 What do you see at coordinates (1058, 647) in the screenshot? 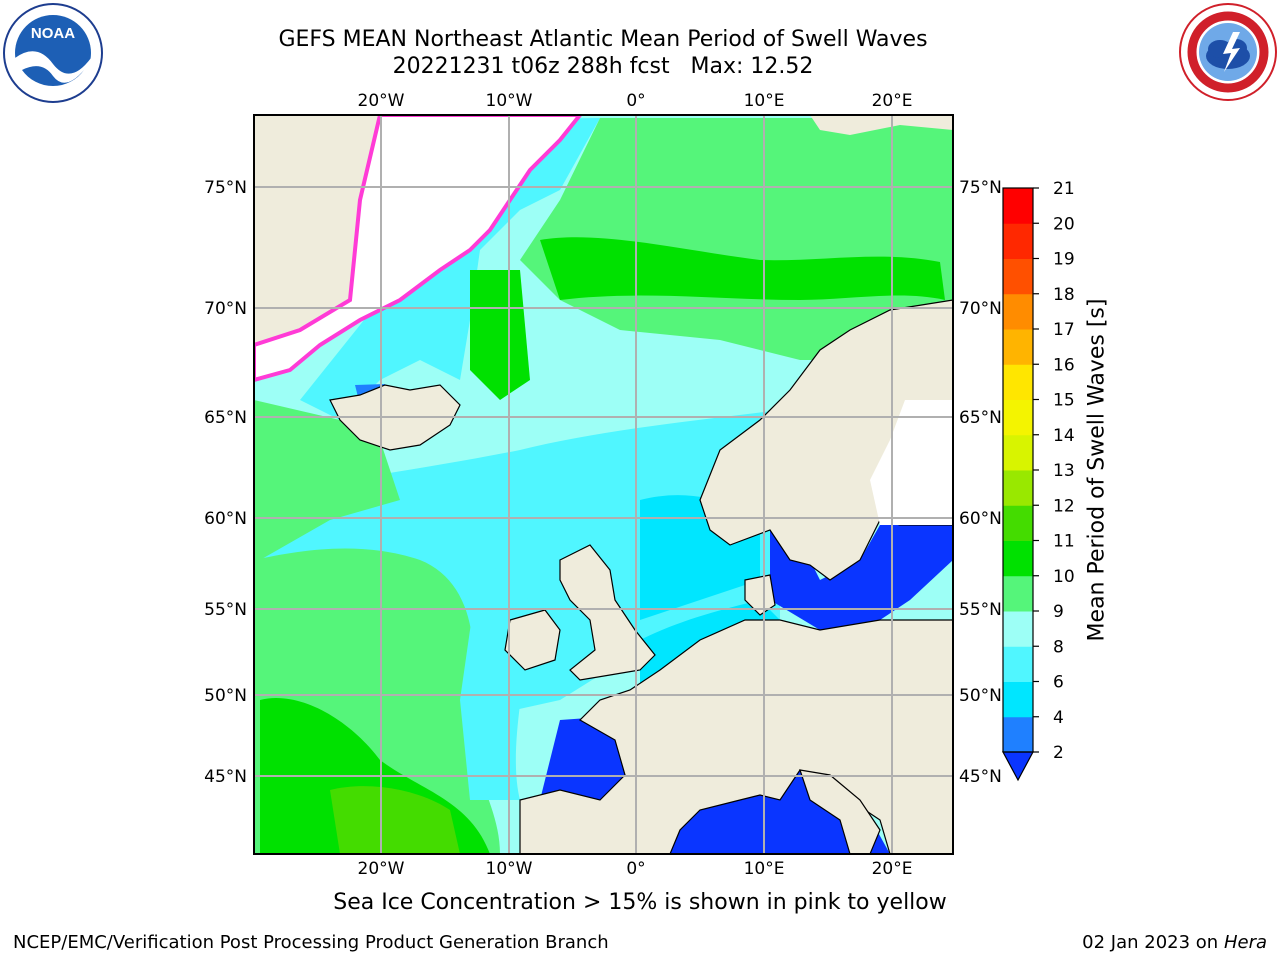
I see `colorbar-tick-label: 8` at bounding box center [1058, 647].